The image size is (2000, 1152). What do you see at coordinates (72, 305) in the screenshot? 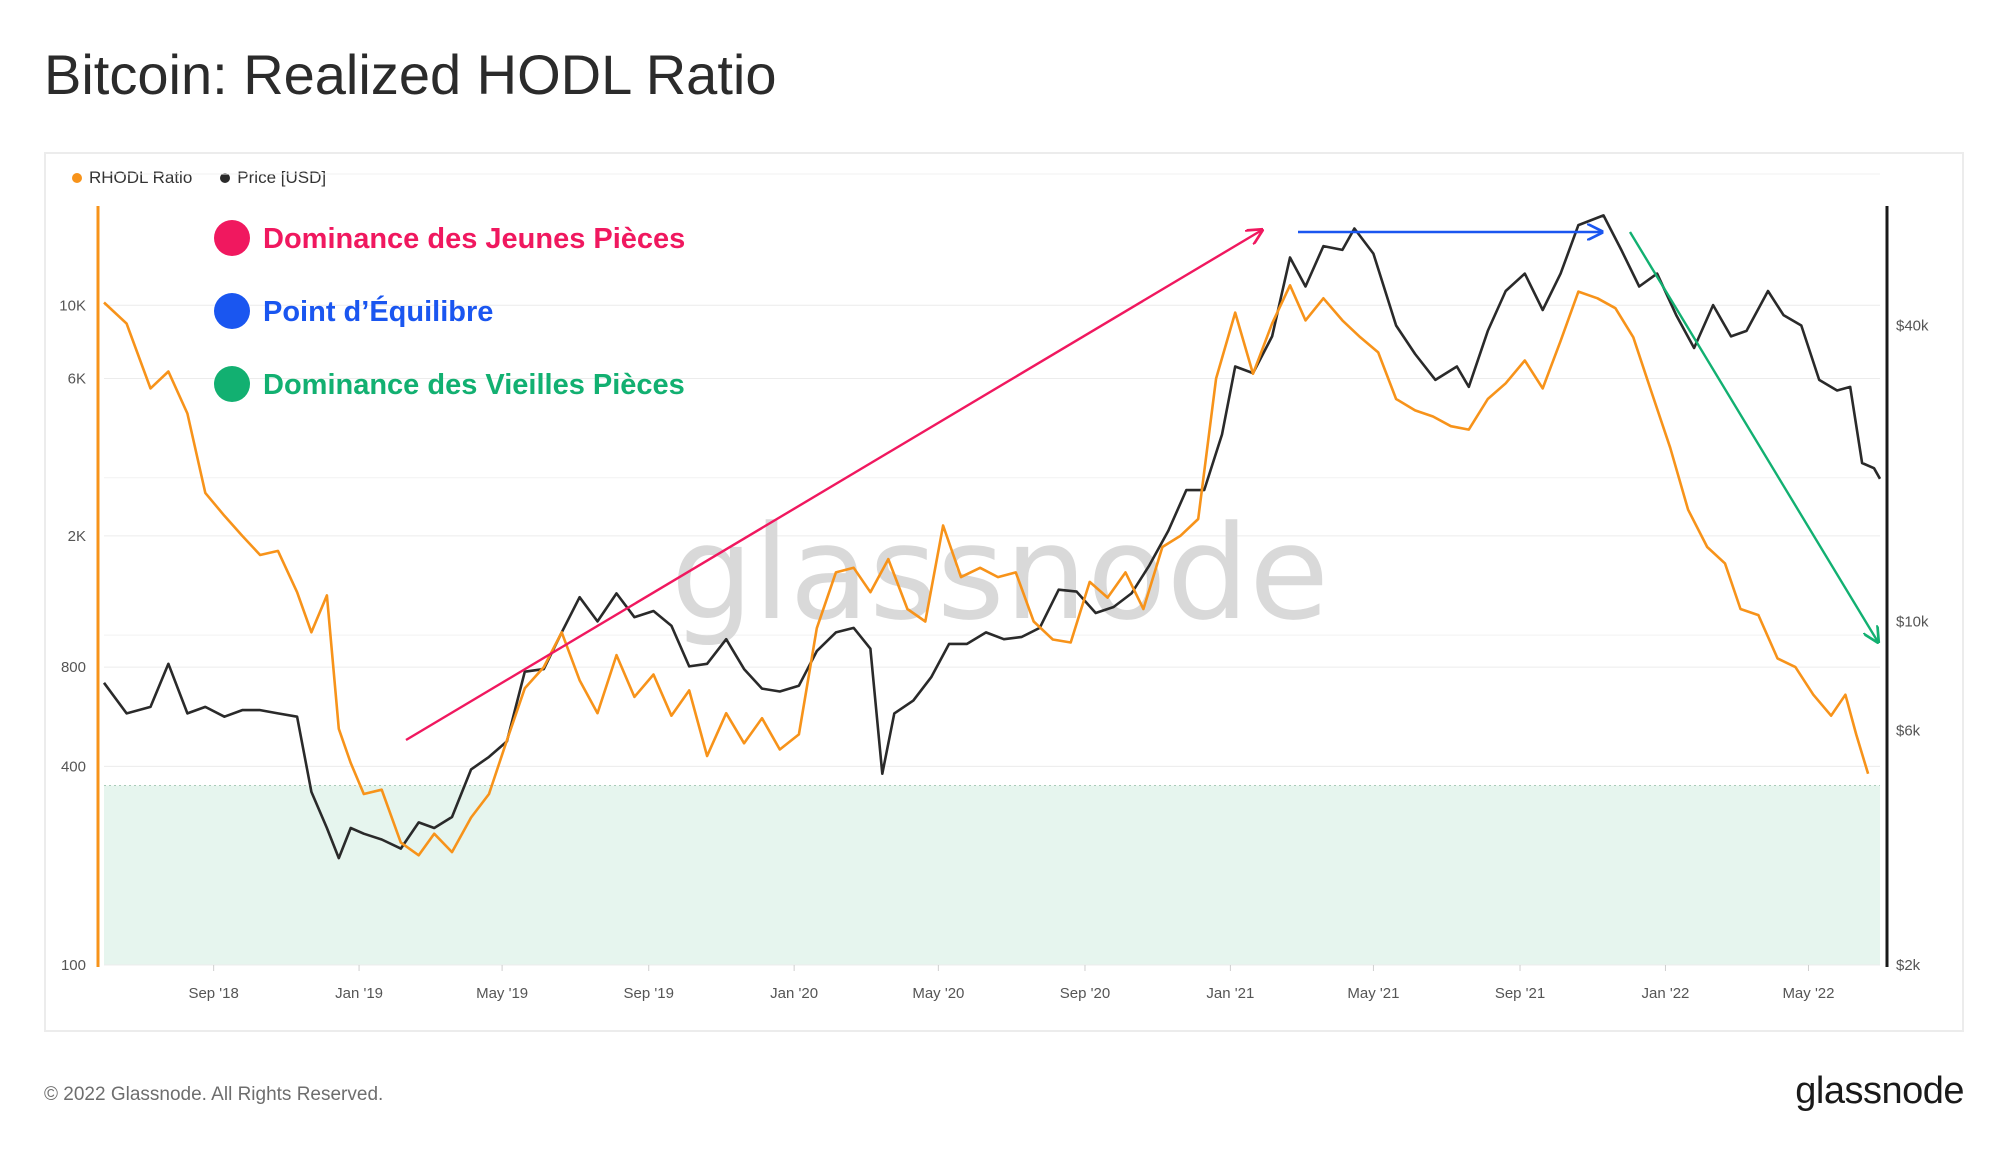
I see `y-left-tick-label: 10K` at bounding box center [72, 305].